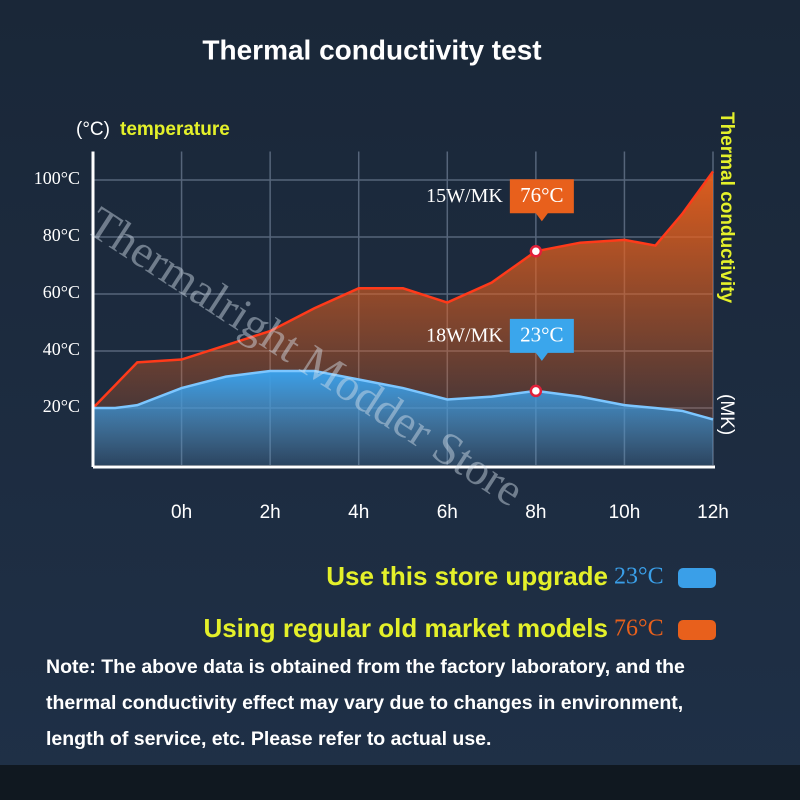 Image resolution: width=800 pixels, height=800 pixels. Describe the element at coordinates (447, 512) in the screenshot. I see `x-tick-label: 6h` at that location.